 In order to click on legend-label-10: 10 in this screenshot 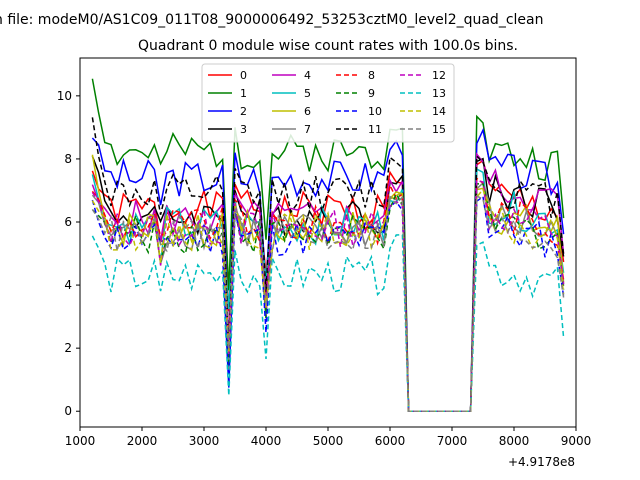, I will do `click(375, 111)`.